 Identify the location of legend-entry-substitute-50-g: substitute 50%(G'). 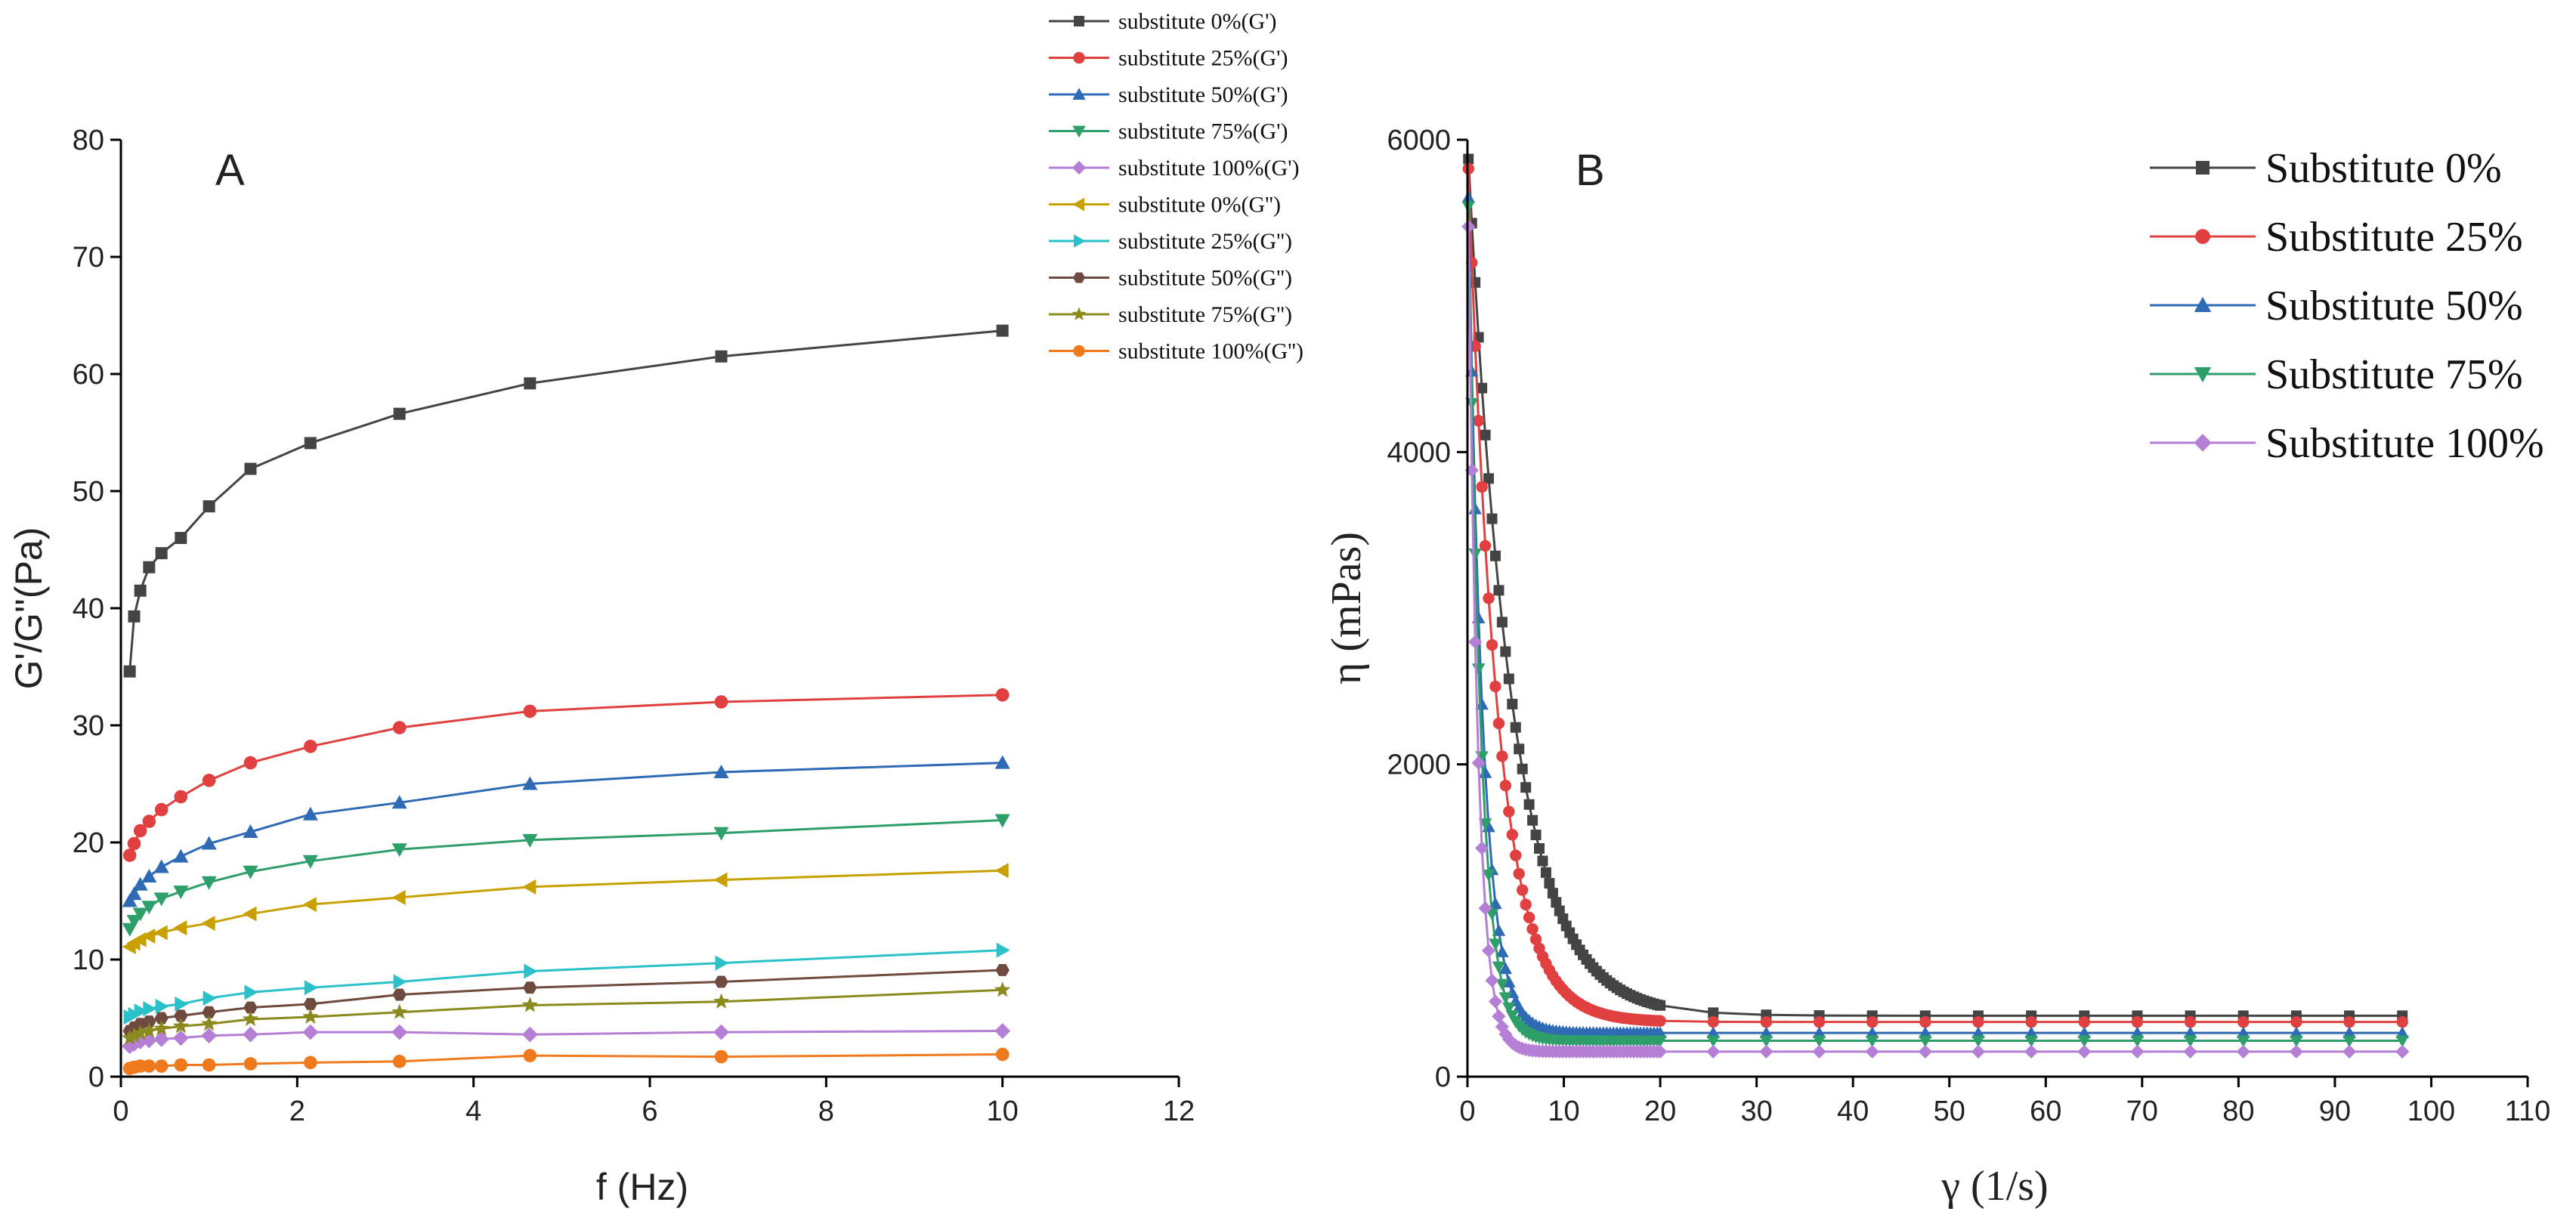
(1168, 94).